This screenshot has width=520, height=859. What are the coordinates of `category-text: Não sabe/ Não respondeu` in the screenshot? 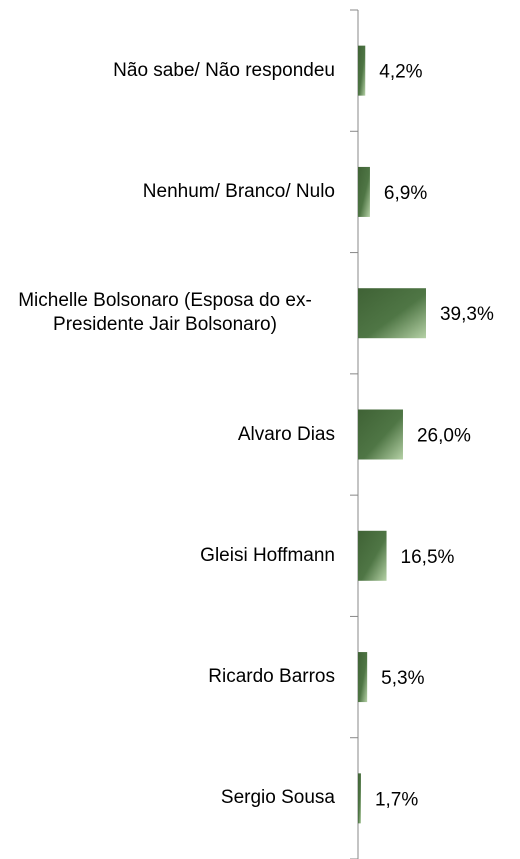 It's located at (224, 70).